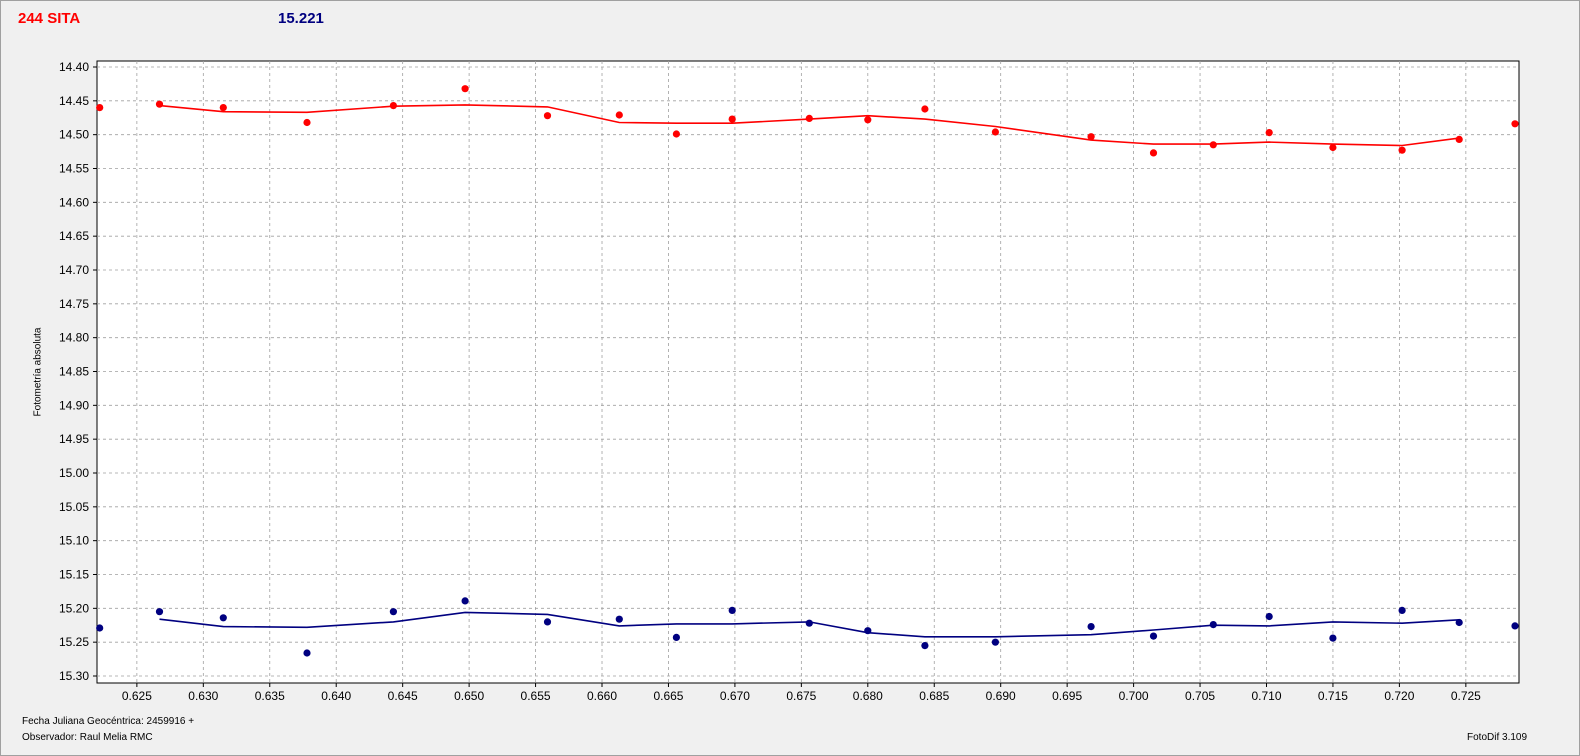 The image size is (1580, 756). What do you see at coordinates (74, 473) in the screenshot?
I see `y-tick-label: 15.00` at bounding box center [74, 473].